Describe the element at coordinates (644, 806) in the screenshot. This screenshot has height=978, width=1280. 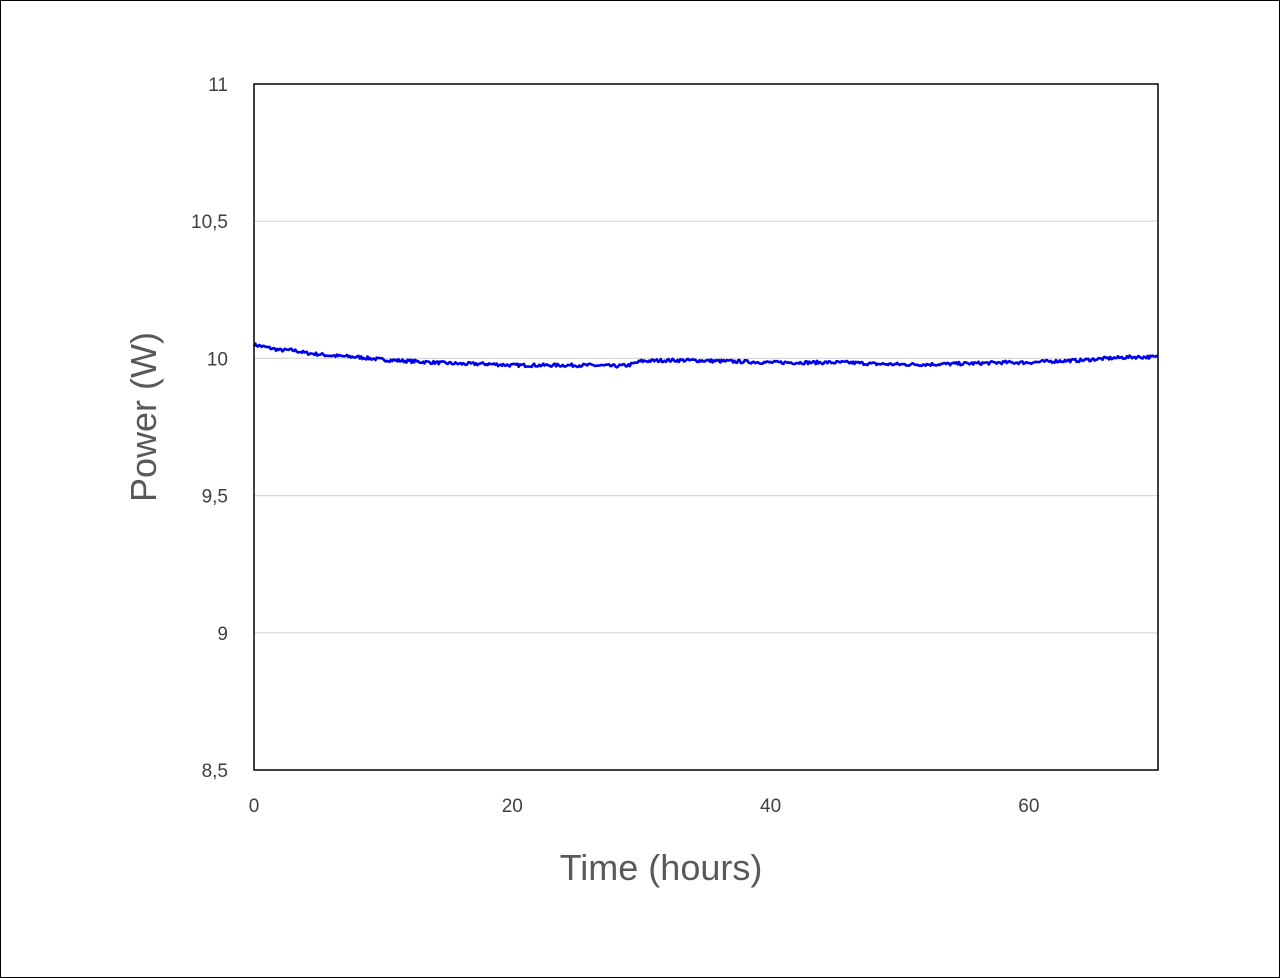
I see `x-tick-labels: 0 20 40 60` at that location.